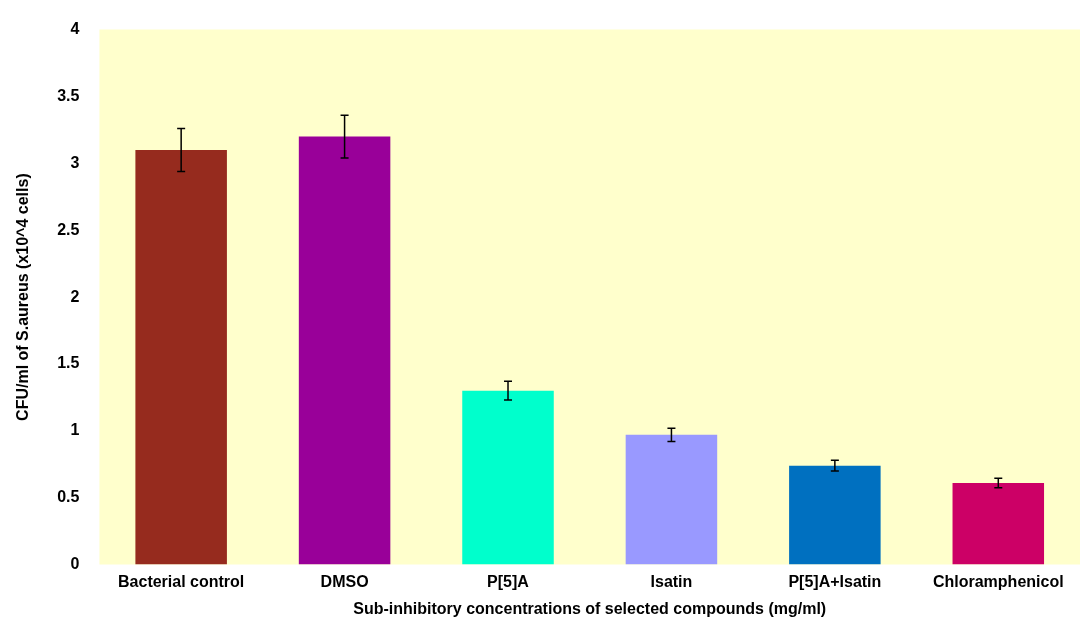 This screenshot has height=625, width=1086. I want to click on y-tick-label: 4, so click(75, 29).